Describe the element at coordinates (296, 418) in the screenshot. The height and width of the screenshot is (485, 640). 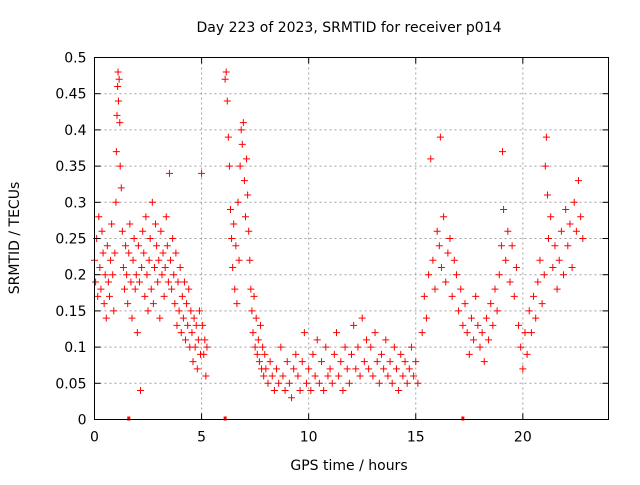
I see `axis-markers` at that location.